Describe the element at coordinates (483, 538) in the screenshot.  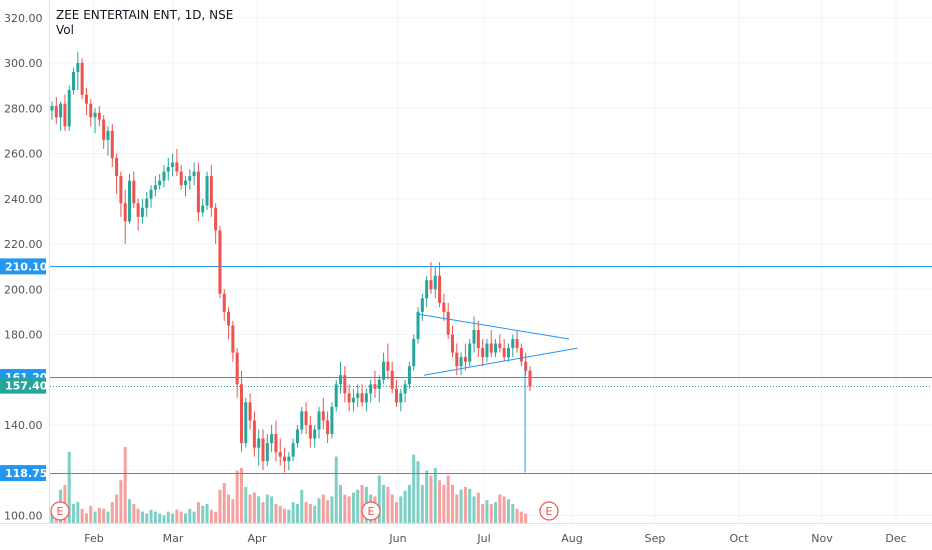
I see `time-tick-label: Jul` at that location.